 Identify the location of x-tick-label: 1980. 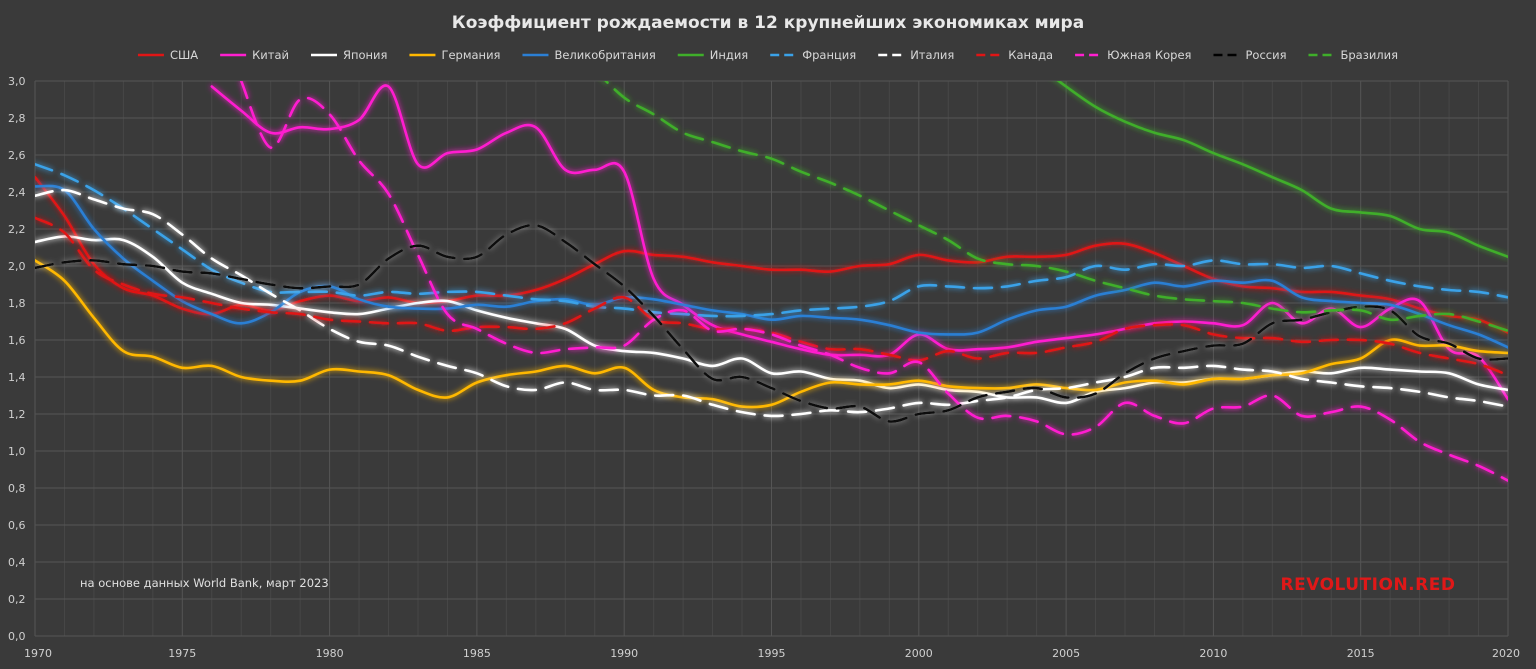
(330, 653).